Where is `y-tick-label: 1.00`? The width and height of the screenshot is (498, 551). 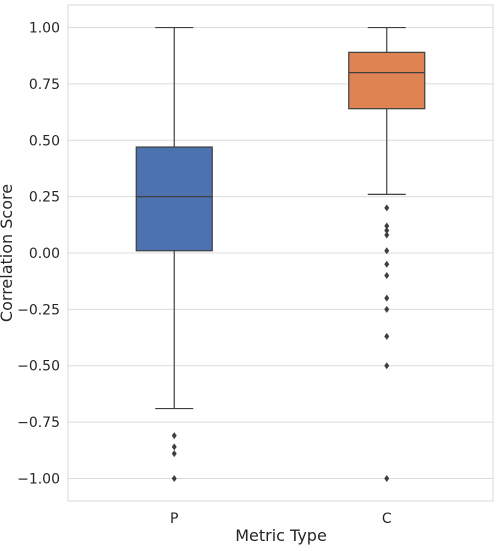 y-tick-label: 1.00 is located at coordinates (44, 29).